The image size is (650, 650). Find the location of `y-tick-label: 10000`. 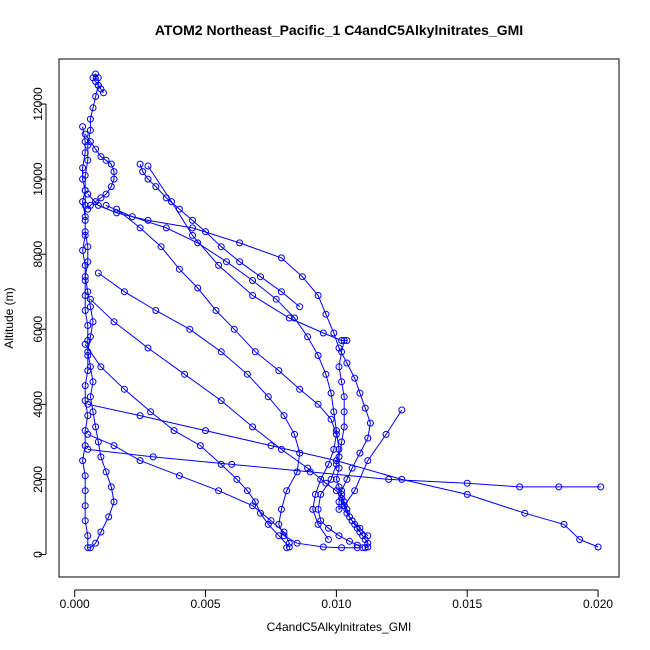

y-tick-label: 10000 is located at coordinates (38, 179).